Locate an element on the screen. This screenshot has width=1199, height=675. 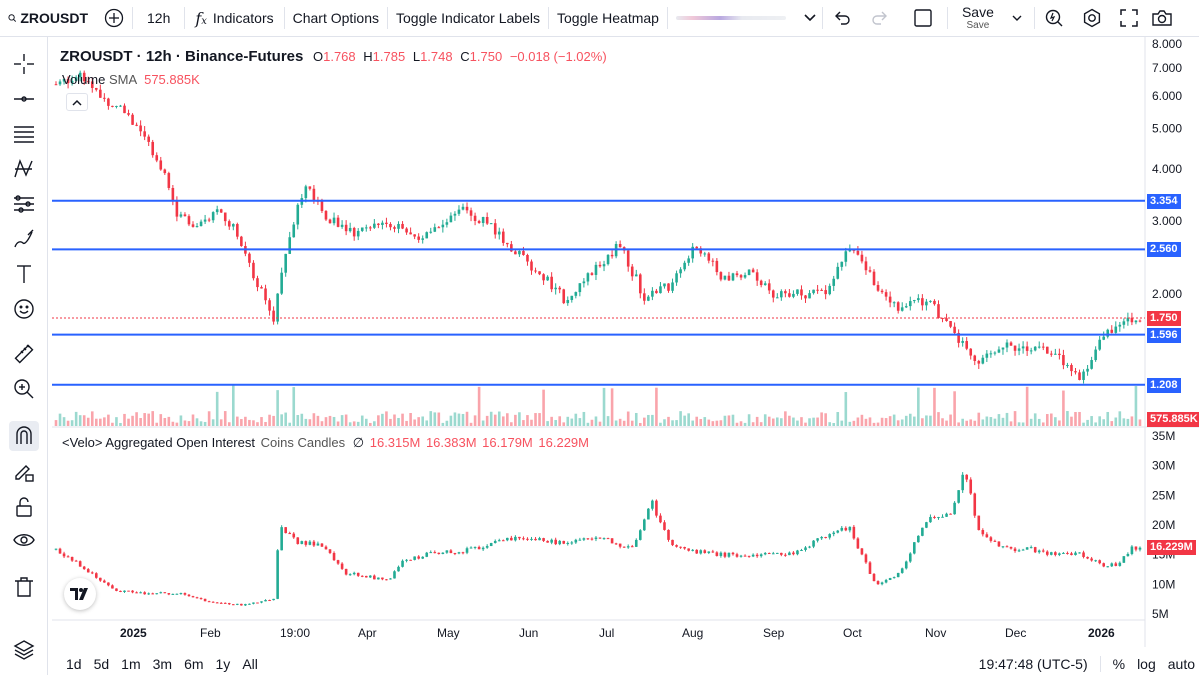
undo-button is located at coordinates (842, 18).